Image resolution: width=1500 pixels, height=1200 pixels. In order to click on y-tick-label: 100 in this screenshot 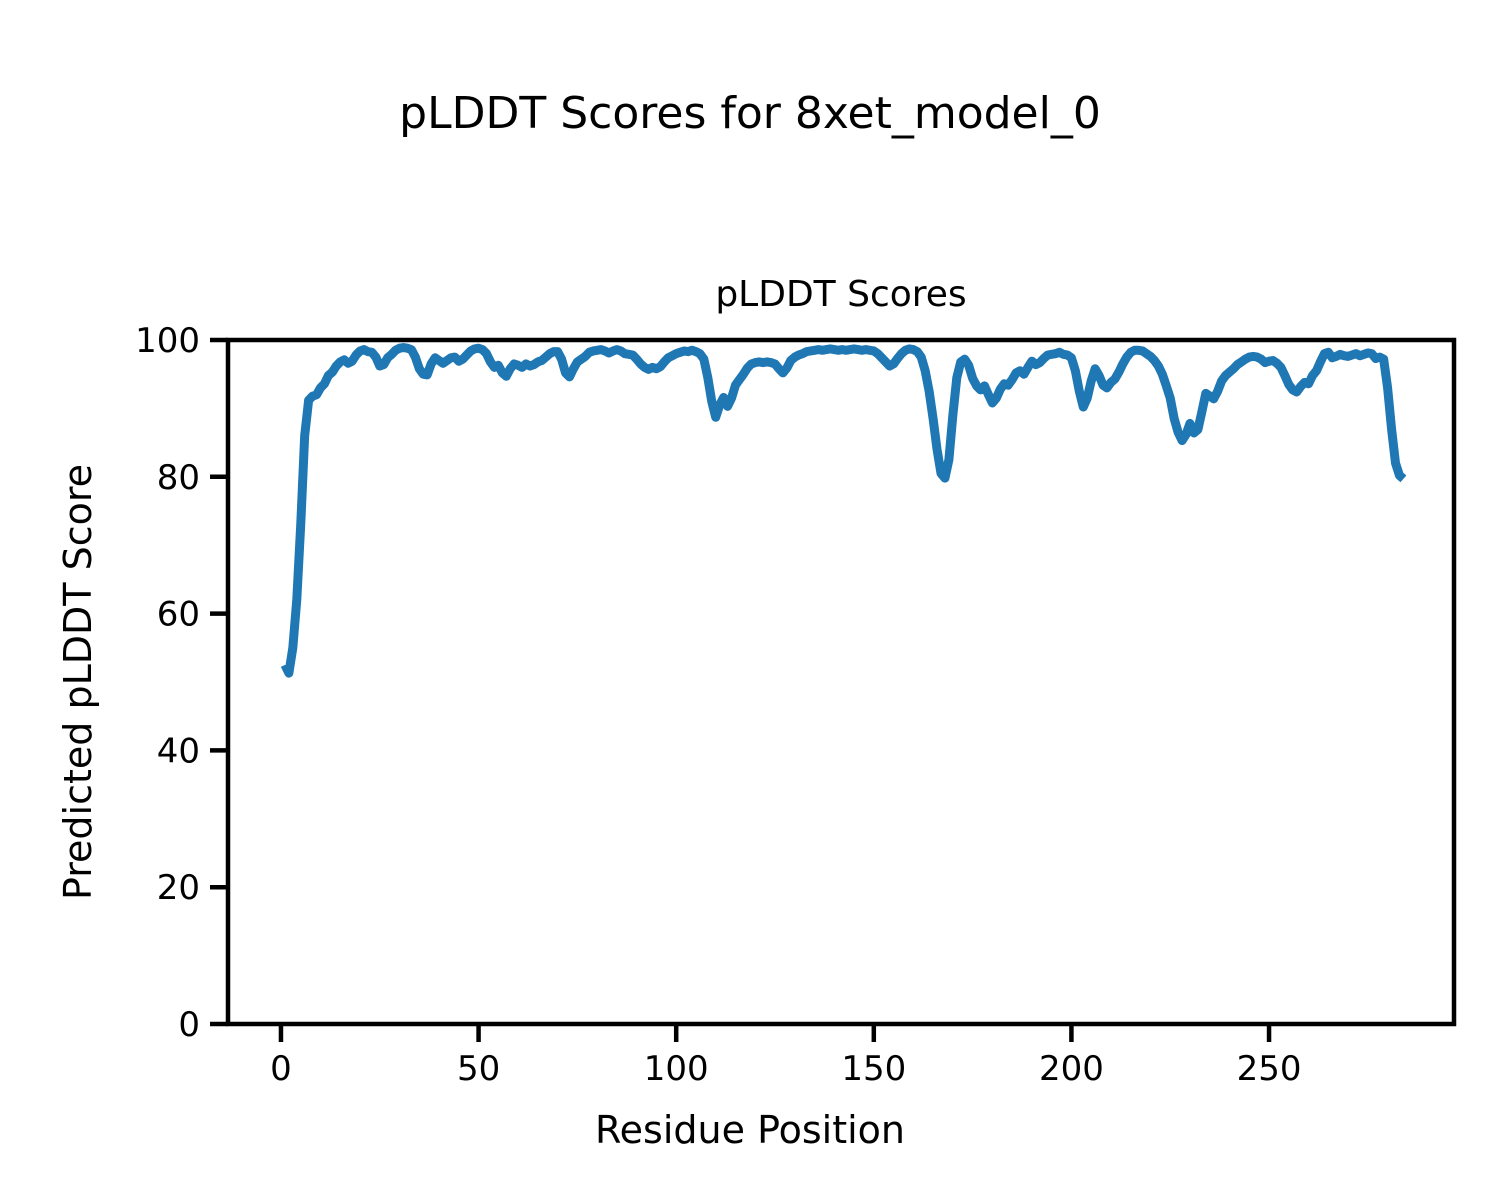, I will do `click(167, 341)`.